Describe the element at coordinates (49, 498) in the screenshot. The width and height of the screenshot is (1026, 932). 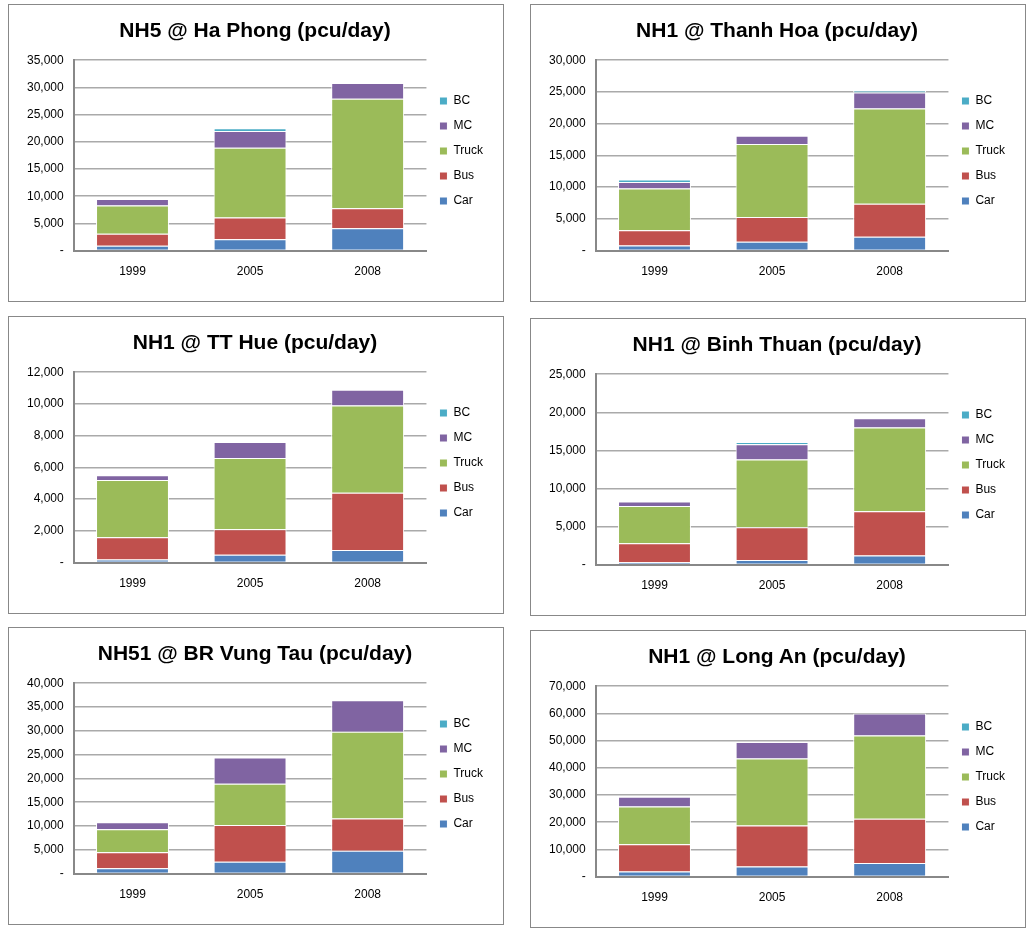
I see `y-tick-label: 4,000` at that location.